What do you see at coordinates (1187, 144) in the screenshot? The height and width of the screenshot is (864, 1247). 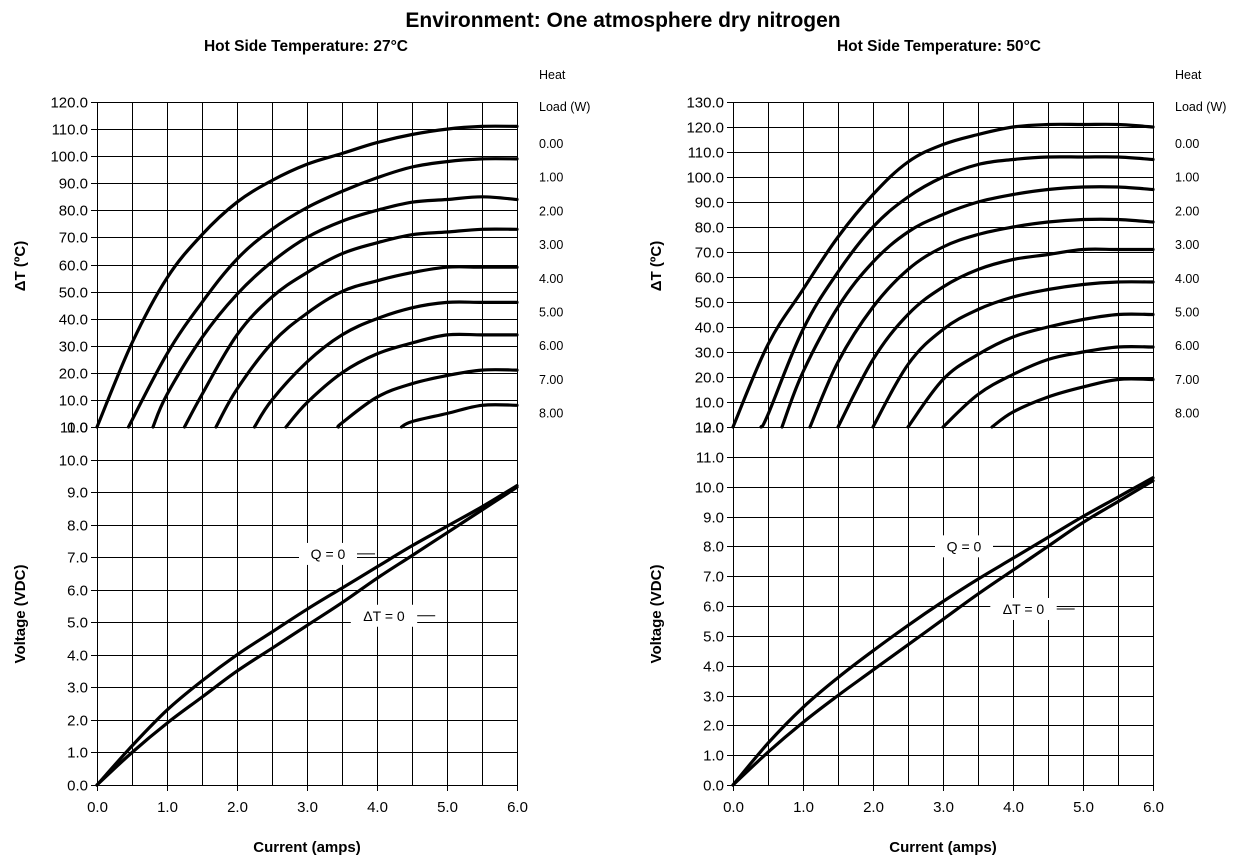 I see `legend-entry: 0.00` at bounding box center [1187, 144].